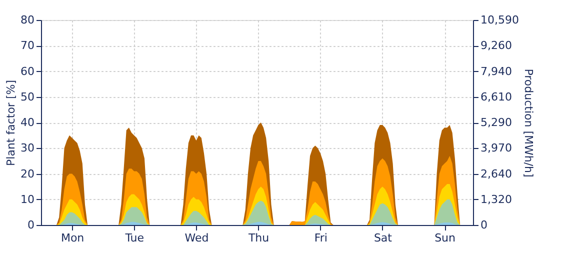 This screenshot has width=570, height=263. I want to click on y2-tick-label: 7,940, so click(496, 71).